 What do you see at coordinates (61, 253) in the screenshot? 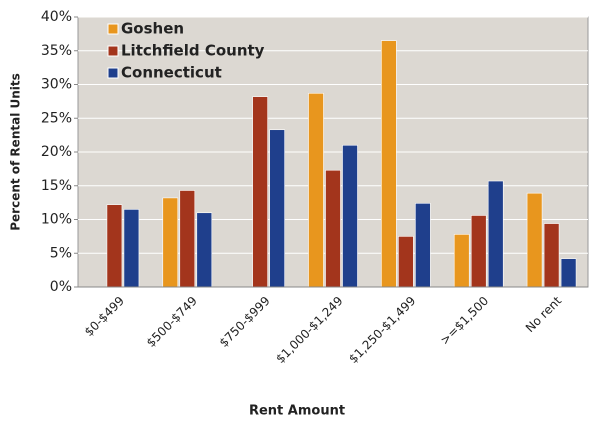
I see `y-tick-label: 5%` at bounding box center [61, 253].